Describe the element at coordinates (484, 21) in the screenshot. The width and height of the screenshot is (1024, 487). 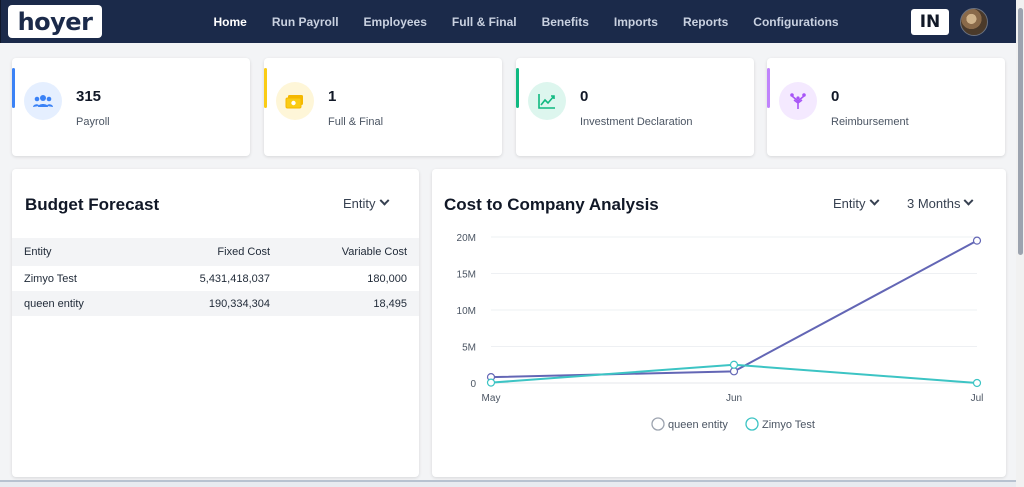
I see `nav-full-and-final: Full & Final` at that location.